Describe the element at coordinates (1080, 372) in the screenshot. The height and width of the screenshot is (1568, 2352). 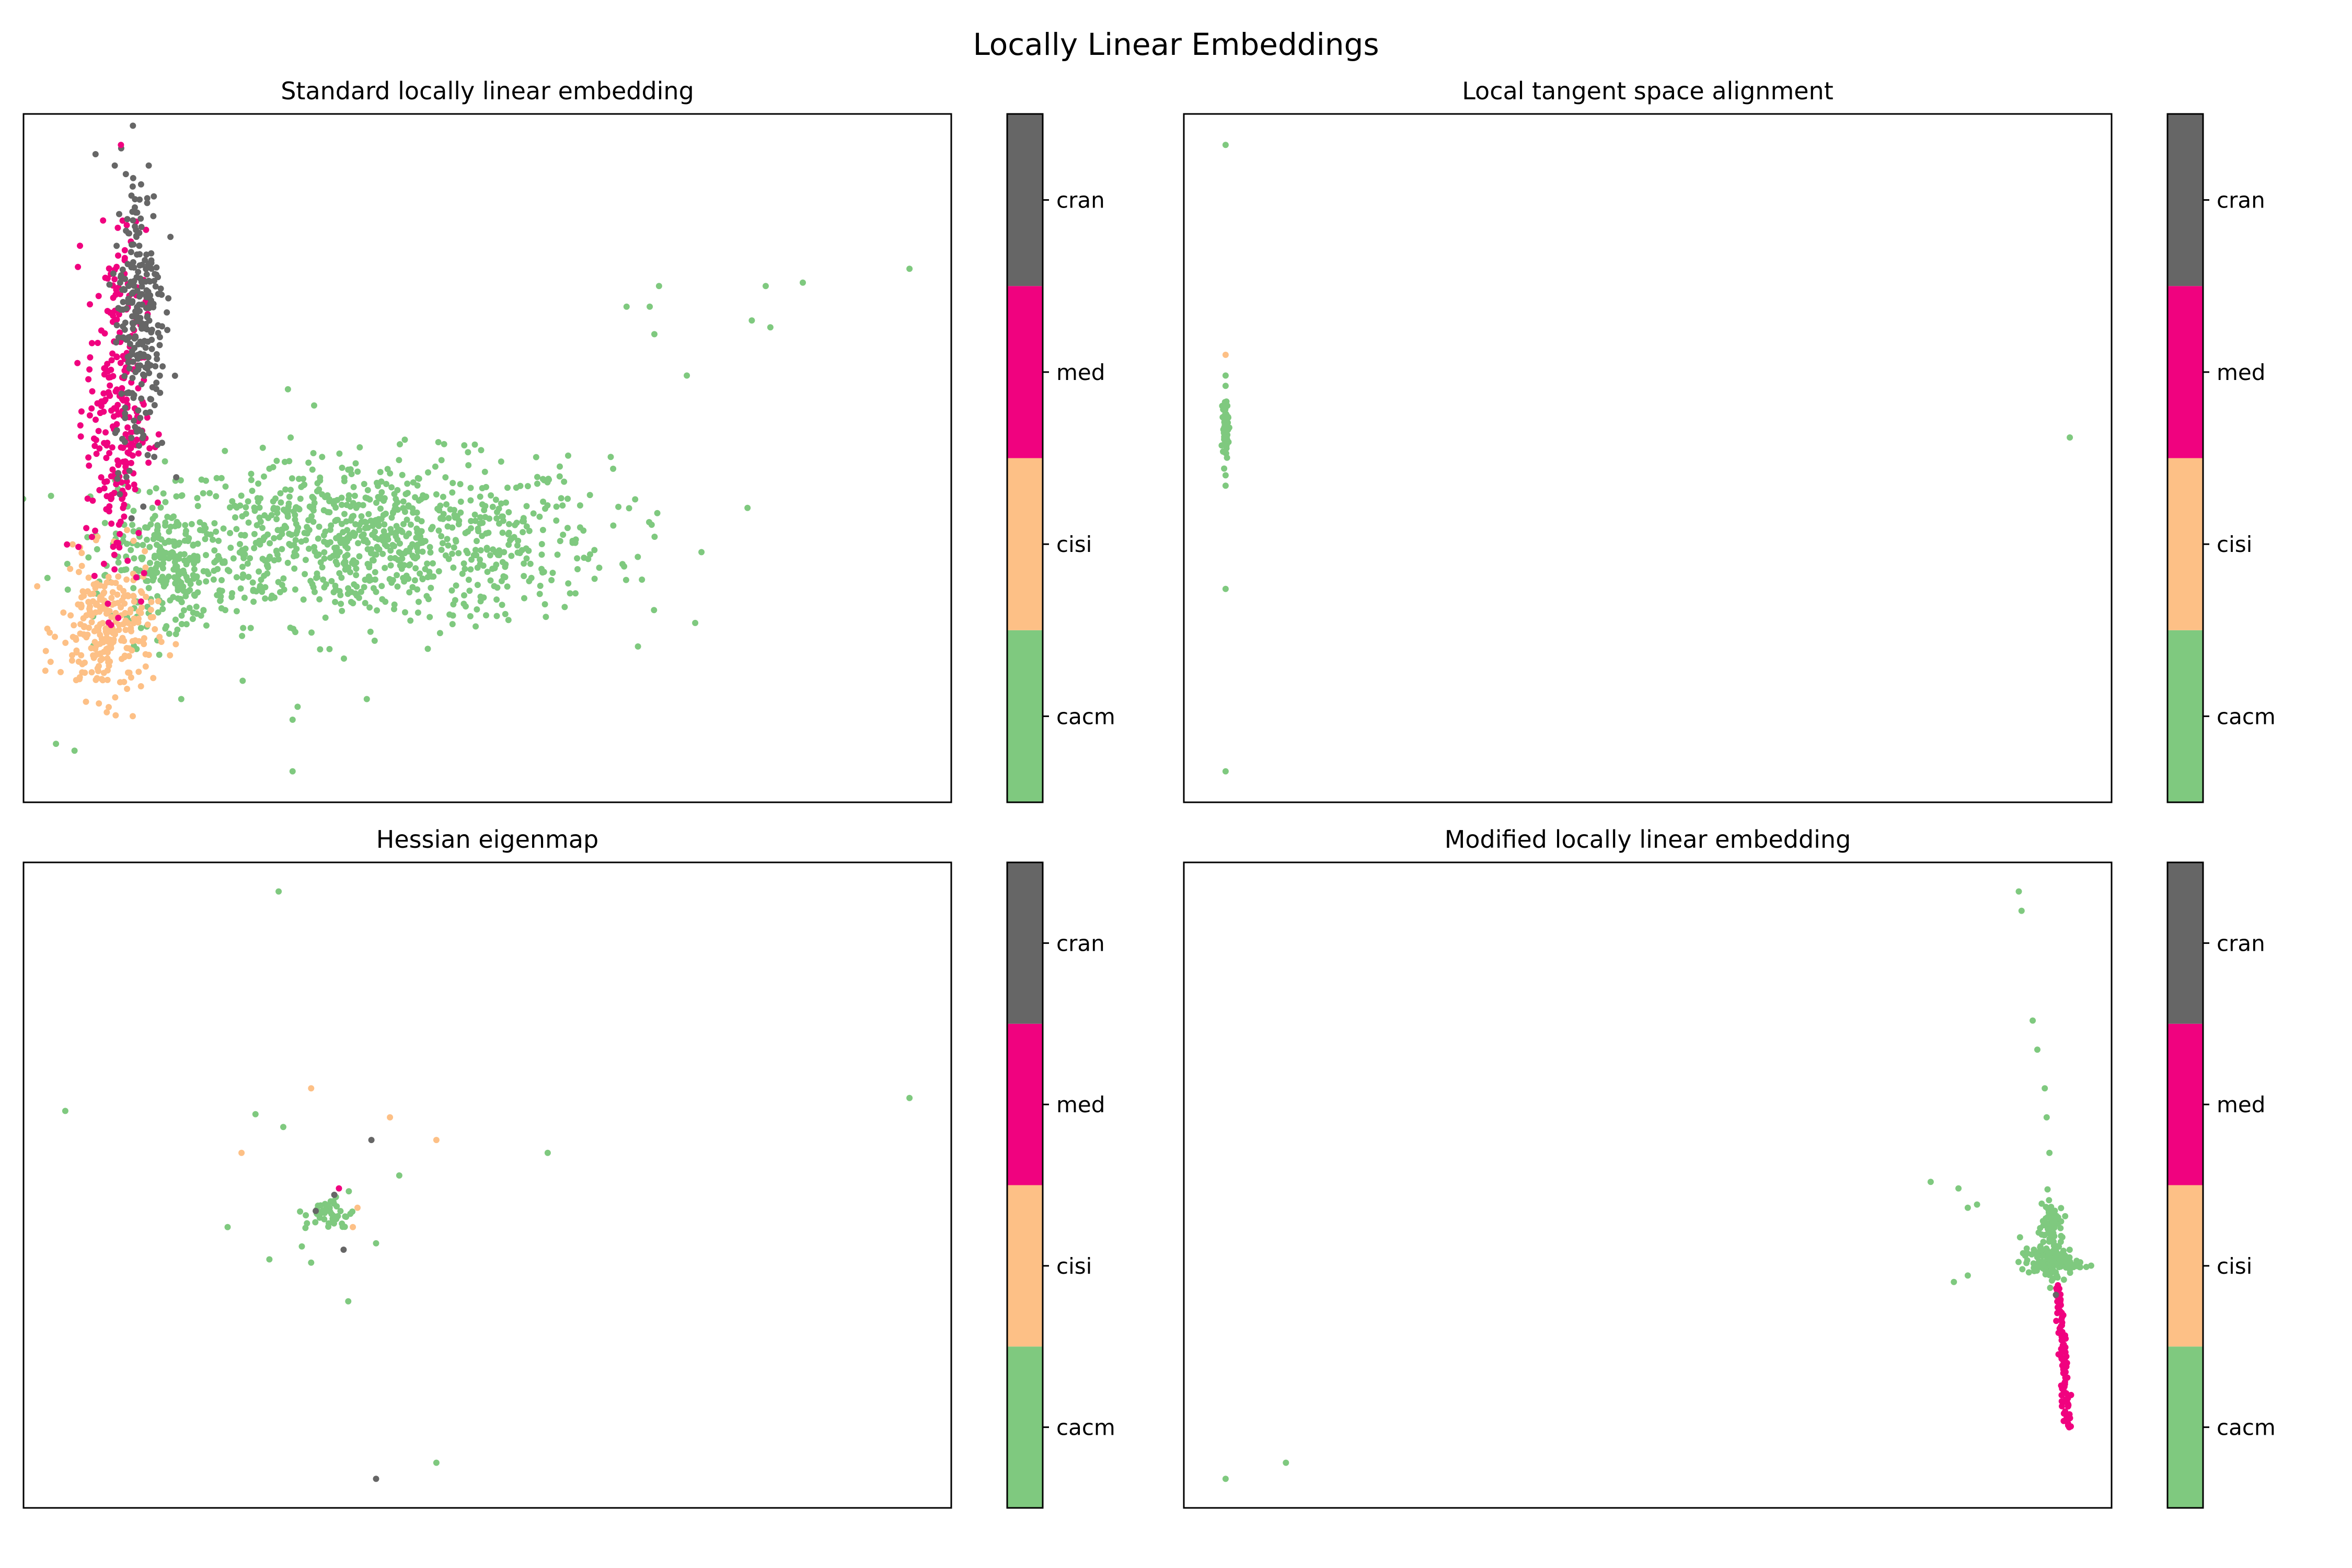
I see `colorbar-label-med: med` at that location.